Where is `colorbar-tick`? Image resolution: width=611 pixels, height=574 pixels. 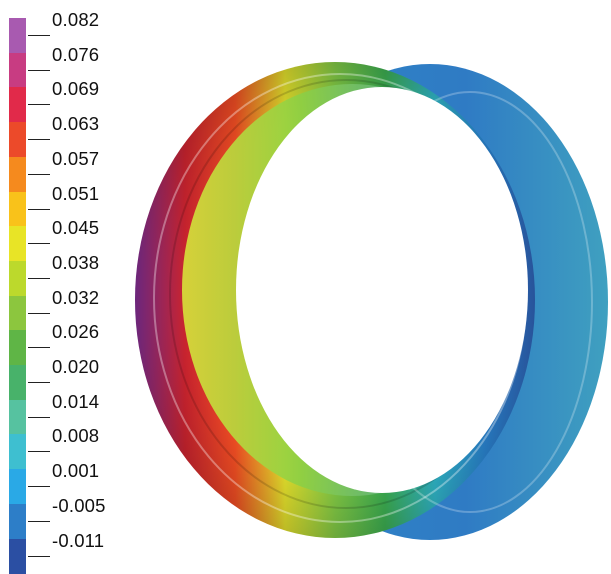
colorbar-tick is located at coordinates (39, 556).